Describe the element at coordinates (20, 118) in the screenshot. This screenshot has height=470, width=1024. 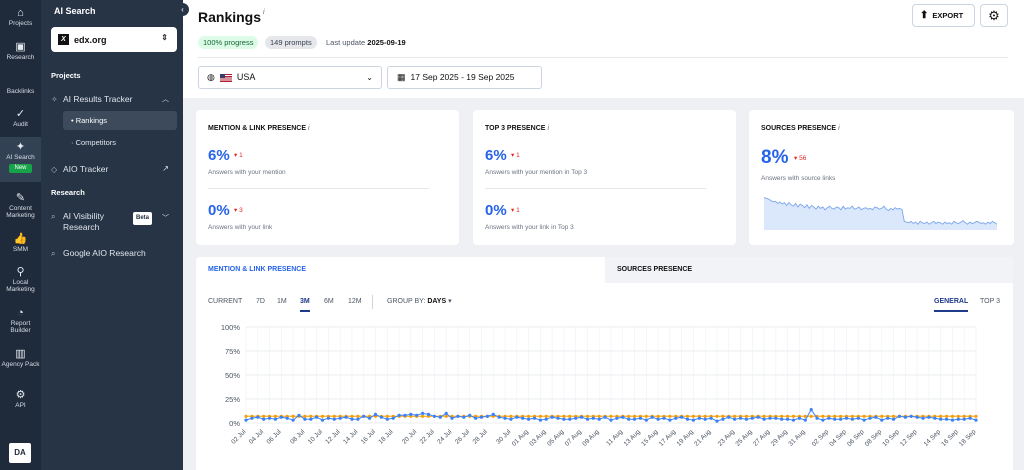
I see `rail-item-audit: ✓ Audit` at that location.